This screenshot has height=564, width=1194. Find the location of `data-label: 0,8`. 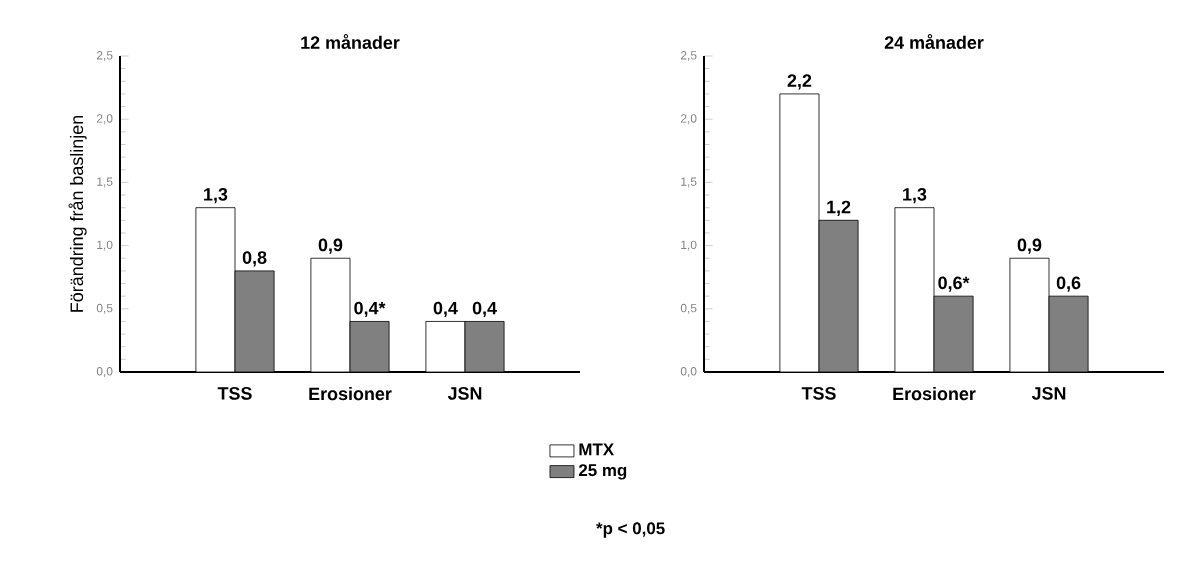

data-label: 0,8 is located at coordinates (254, 259).